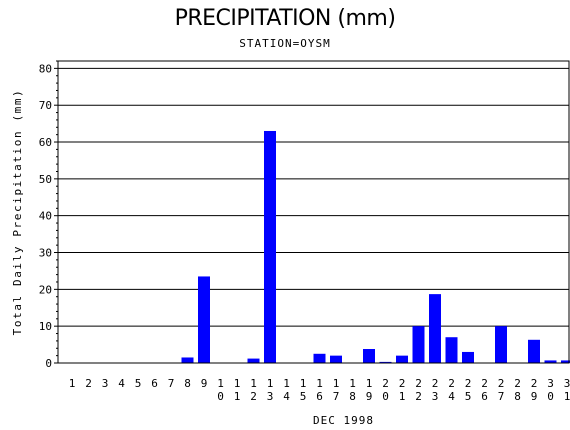  Describe the element at coordinates (285, 18) in the screenshot. I see `chart-title: PRECIPITATION (mm)` at that location.